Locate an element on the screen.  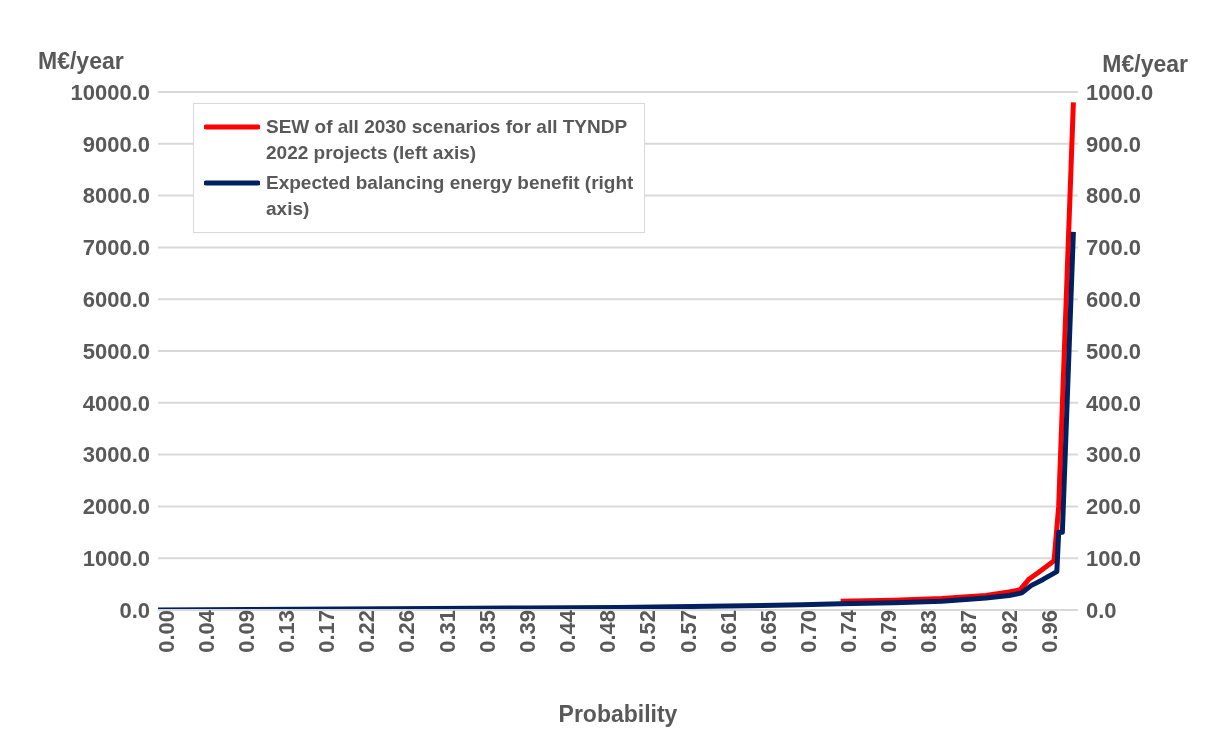
y-axis-title: M€/year is located at coordinates (81, 61).